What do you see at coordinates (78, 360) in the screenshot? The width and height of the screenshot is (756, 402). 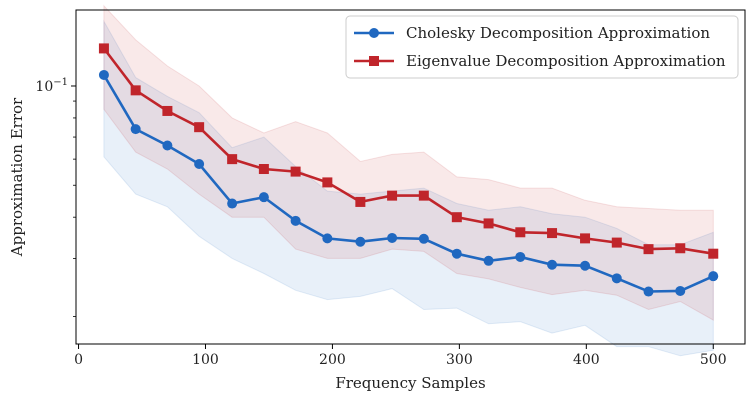 I see `x-tick-label: 0` at bounding box center [78, 360].